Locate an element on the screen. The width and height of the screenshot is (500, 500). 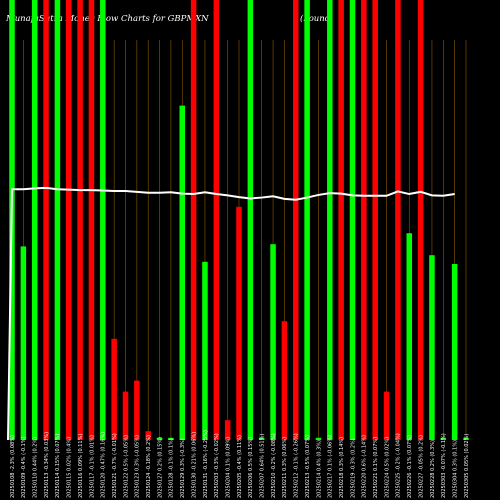
x-tick-label: 20250224 0.5% (0.02%) is located at coordinates (387, 467).